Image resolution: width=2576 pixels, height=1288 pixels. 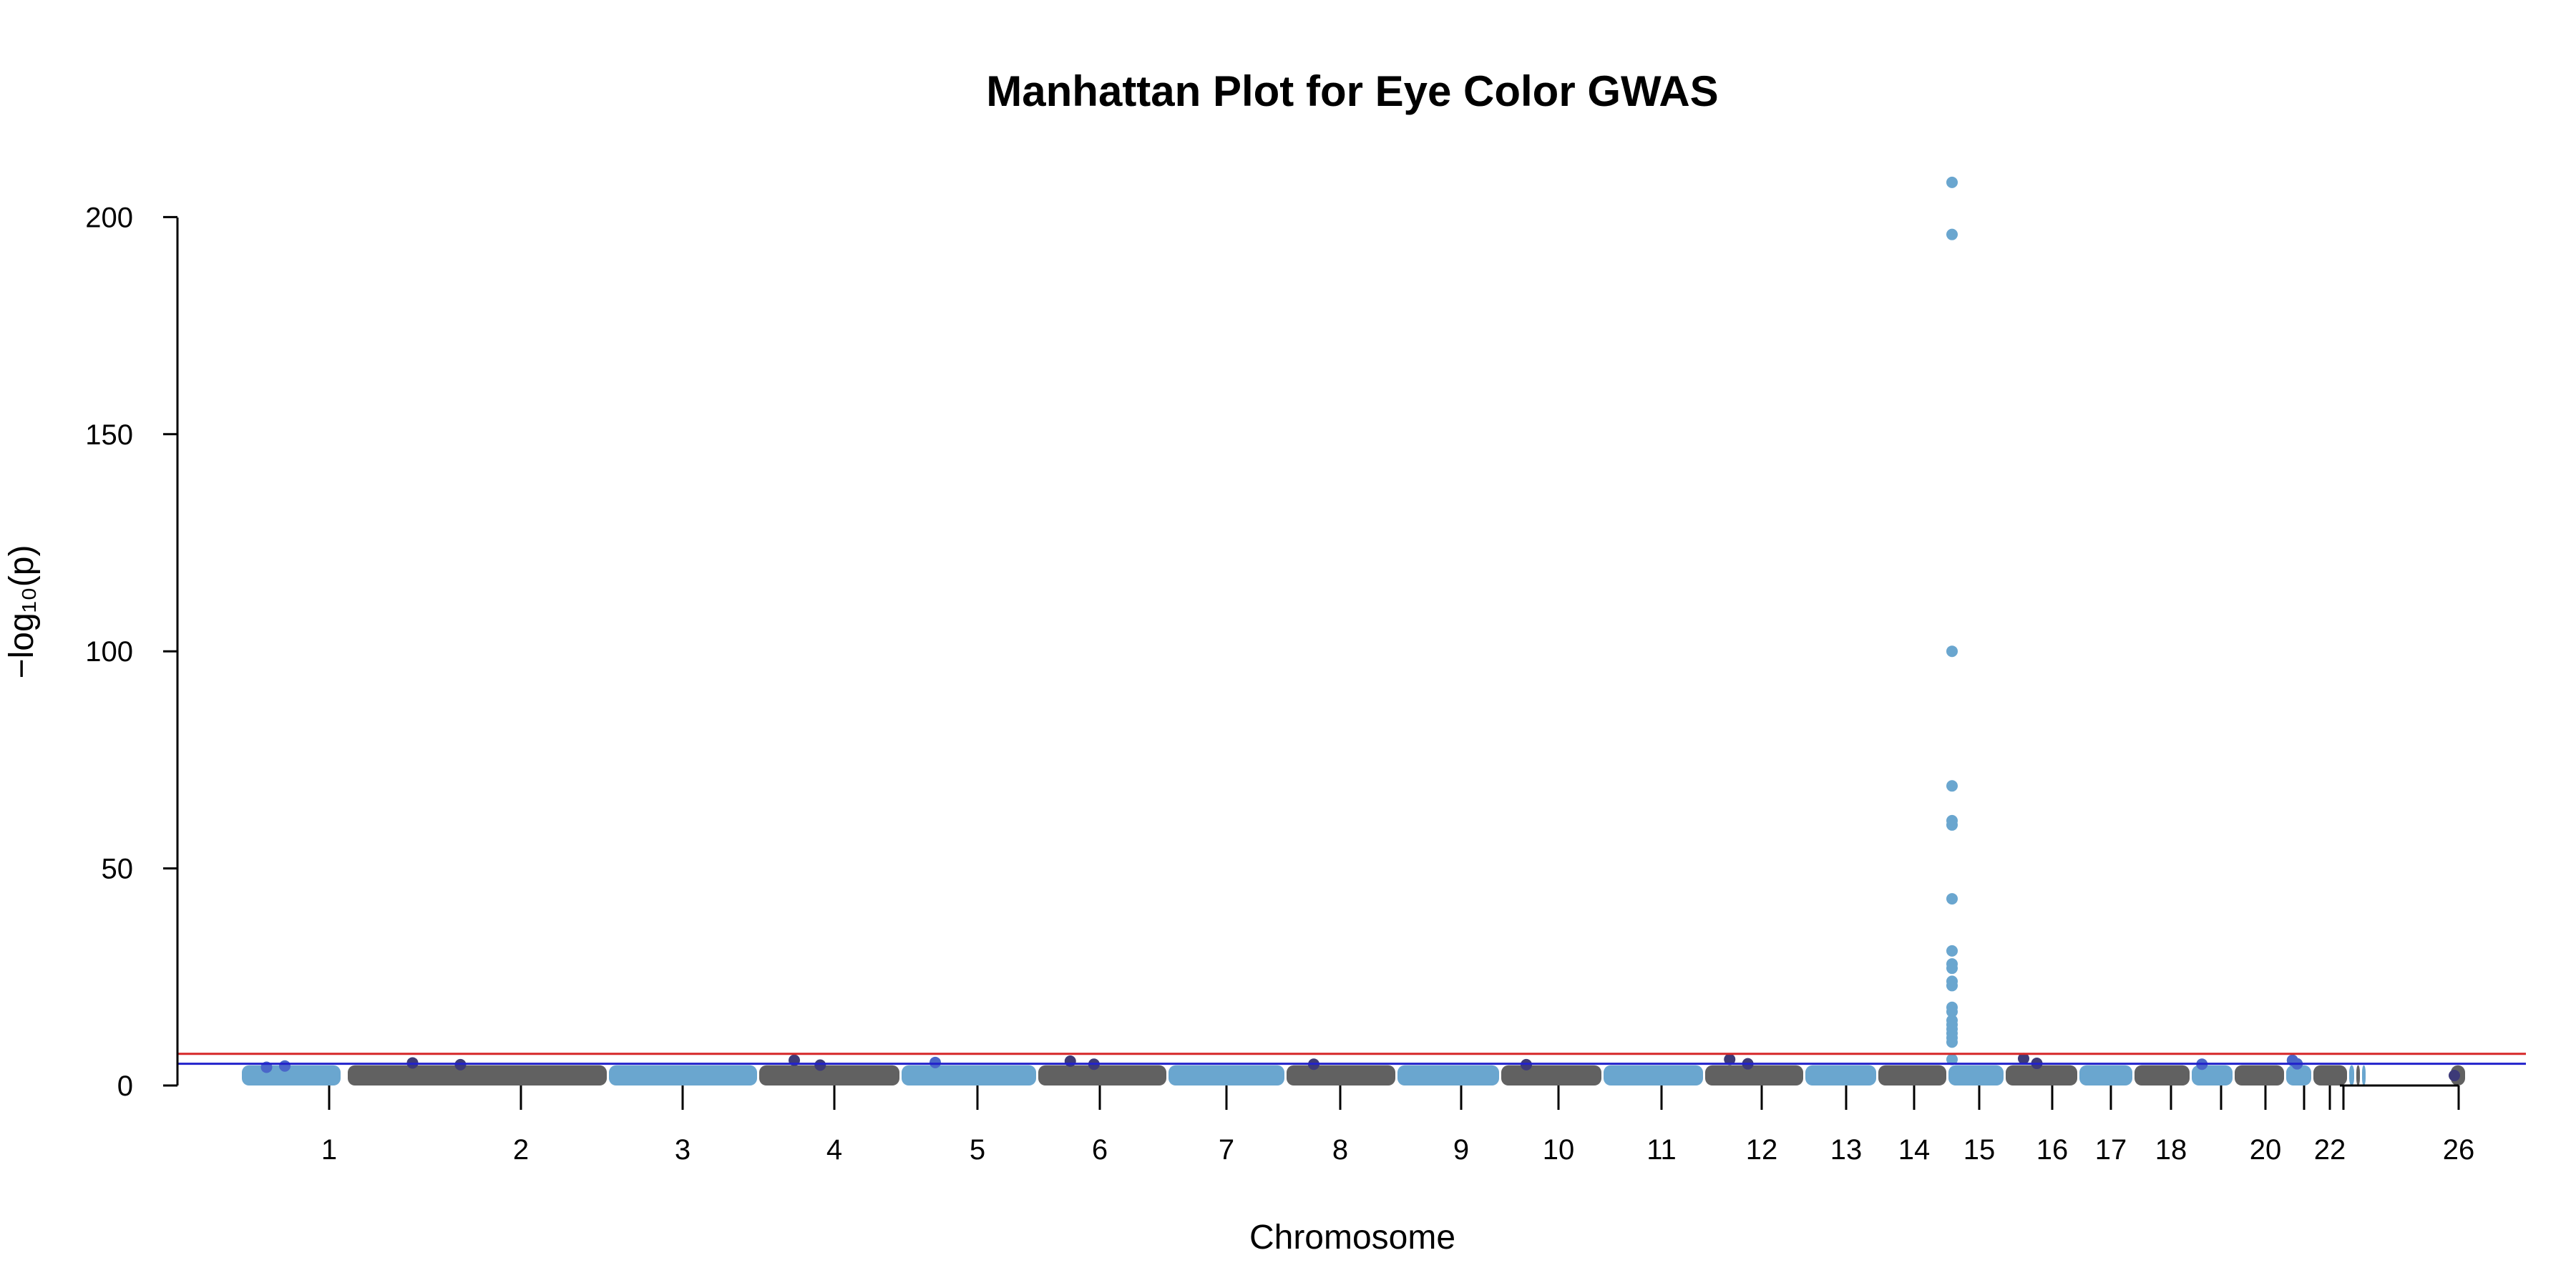 I want to click on x-tick-label: 22, so click(x=2330, y=1150).